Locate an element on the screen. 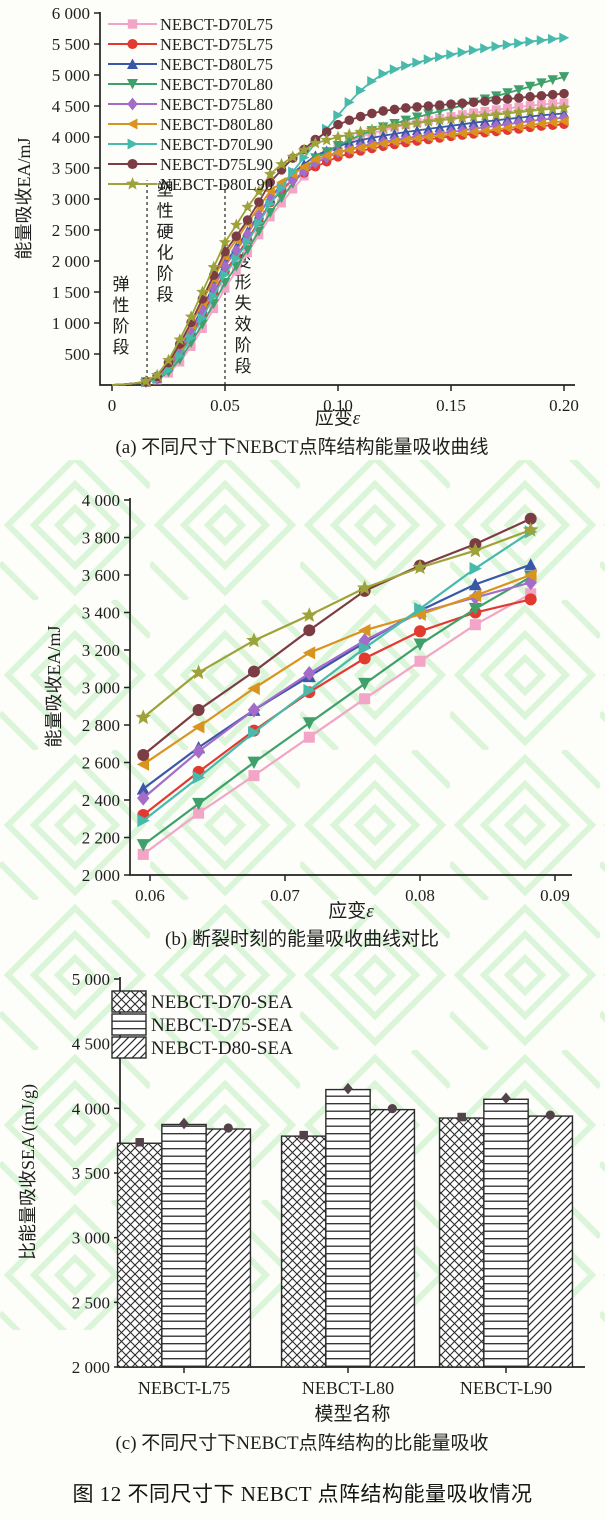  series-line-NEBCT-D75L90 is located at coordinates (337, 636).